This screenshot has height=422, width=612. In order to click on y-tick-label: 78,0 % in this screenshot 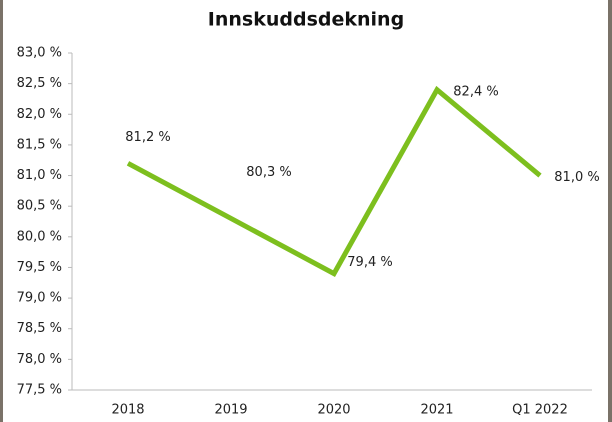, I will do `click(39, 359)`.